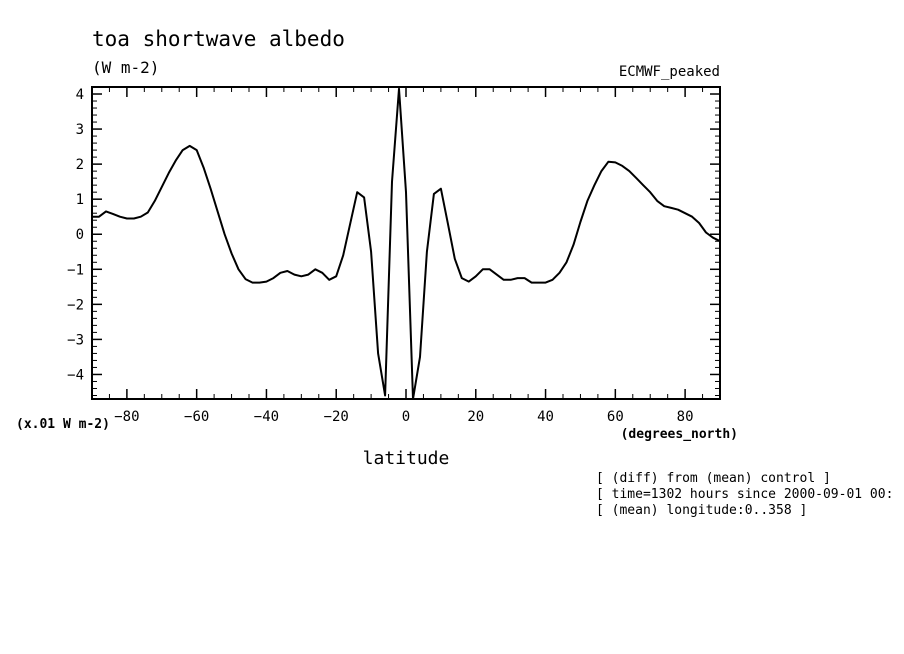 This screenshot has height=654, width=904. What do you see at coordinates (80, 235) in the screenshot?
I see `y-tick-label: 0` at bounding box center [80, 235].